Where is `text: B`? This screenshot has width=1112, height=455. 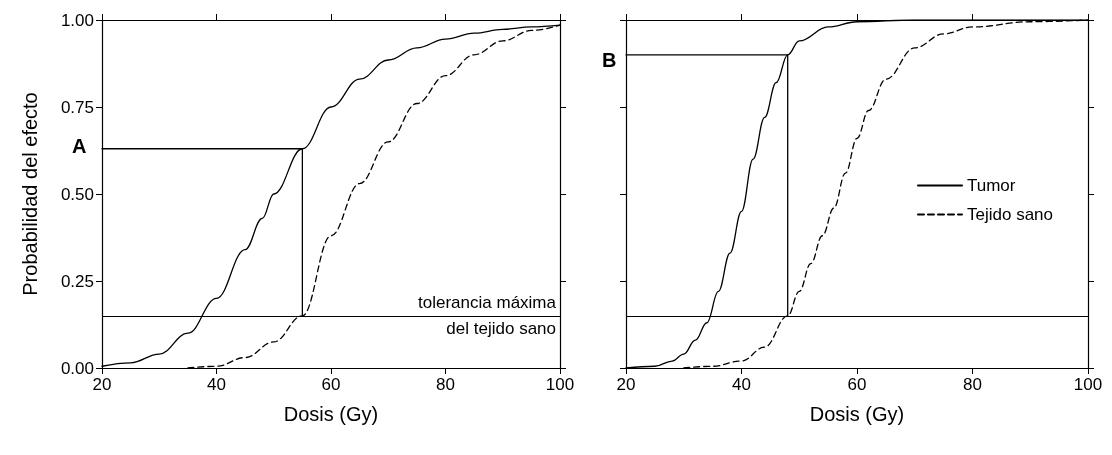
text: B is located at coordinates (609, 60).